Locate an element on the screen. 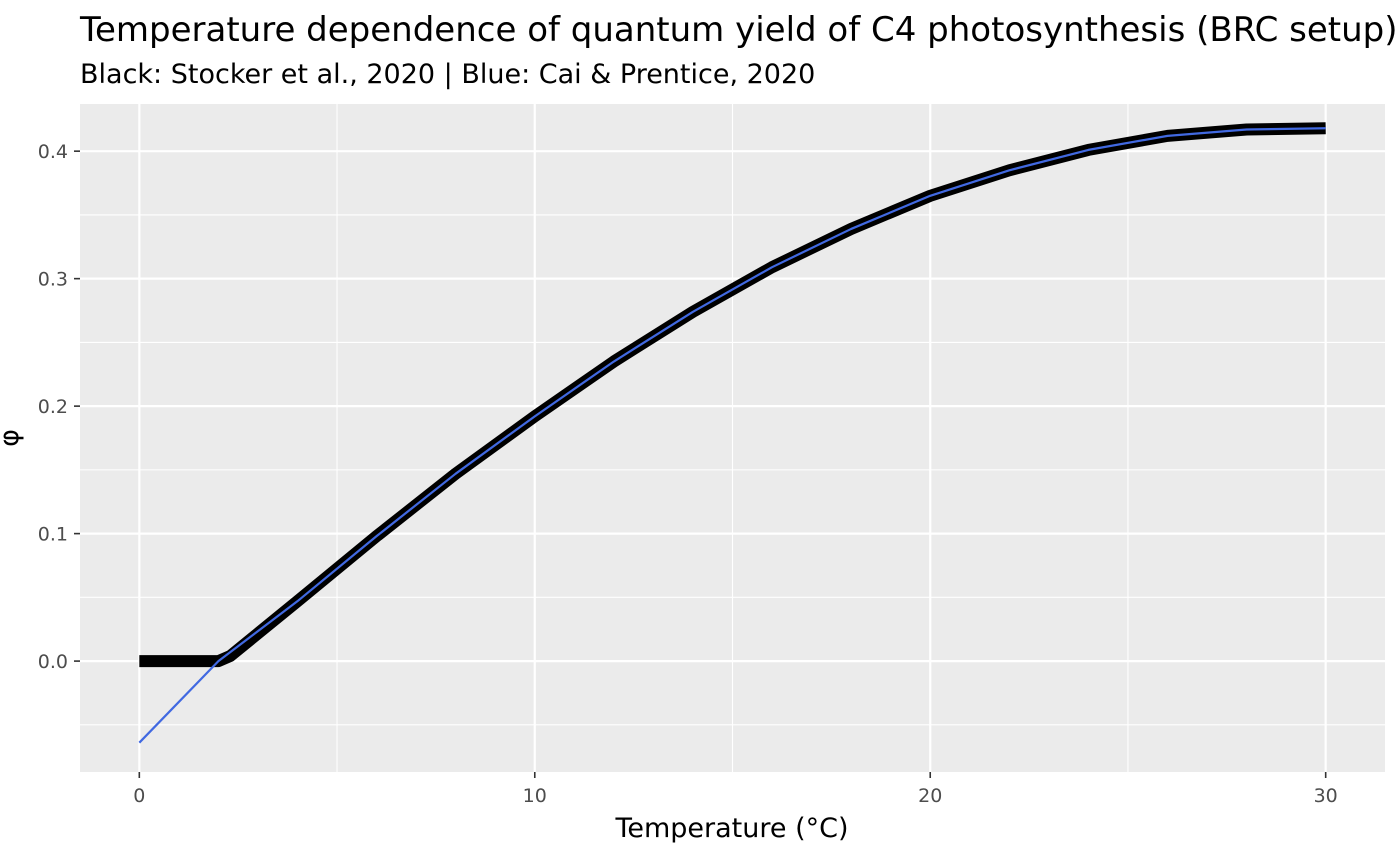 This screenshot has height=865, width=1400. y-tick-label: 0.1 is located at coordinates (53, 535).